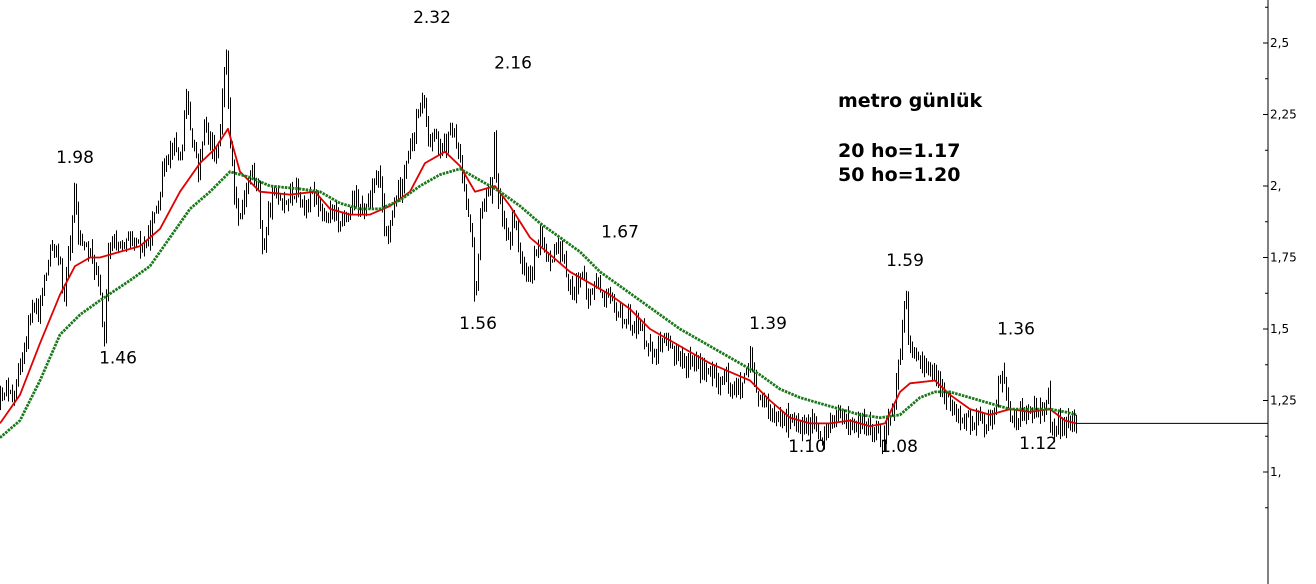  What do you see at coordinates (1279, 43) in the screenshot?
I see `y-tick-label: 2,5` at bounding box center [1279, 43].